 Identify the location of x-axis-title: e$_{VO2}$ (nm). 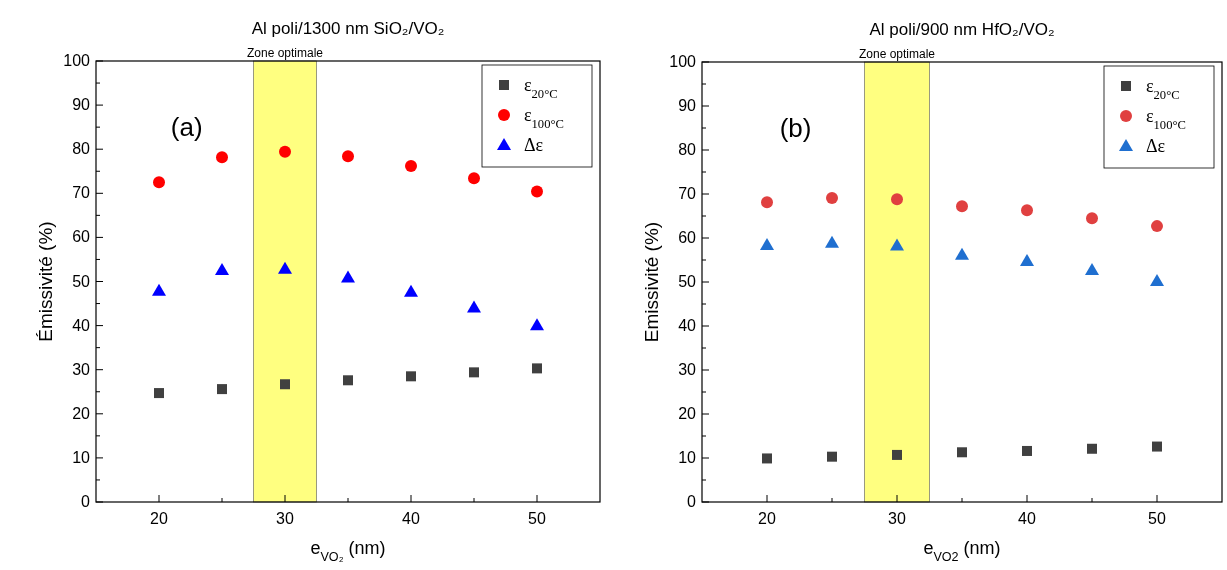
(962, 551).